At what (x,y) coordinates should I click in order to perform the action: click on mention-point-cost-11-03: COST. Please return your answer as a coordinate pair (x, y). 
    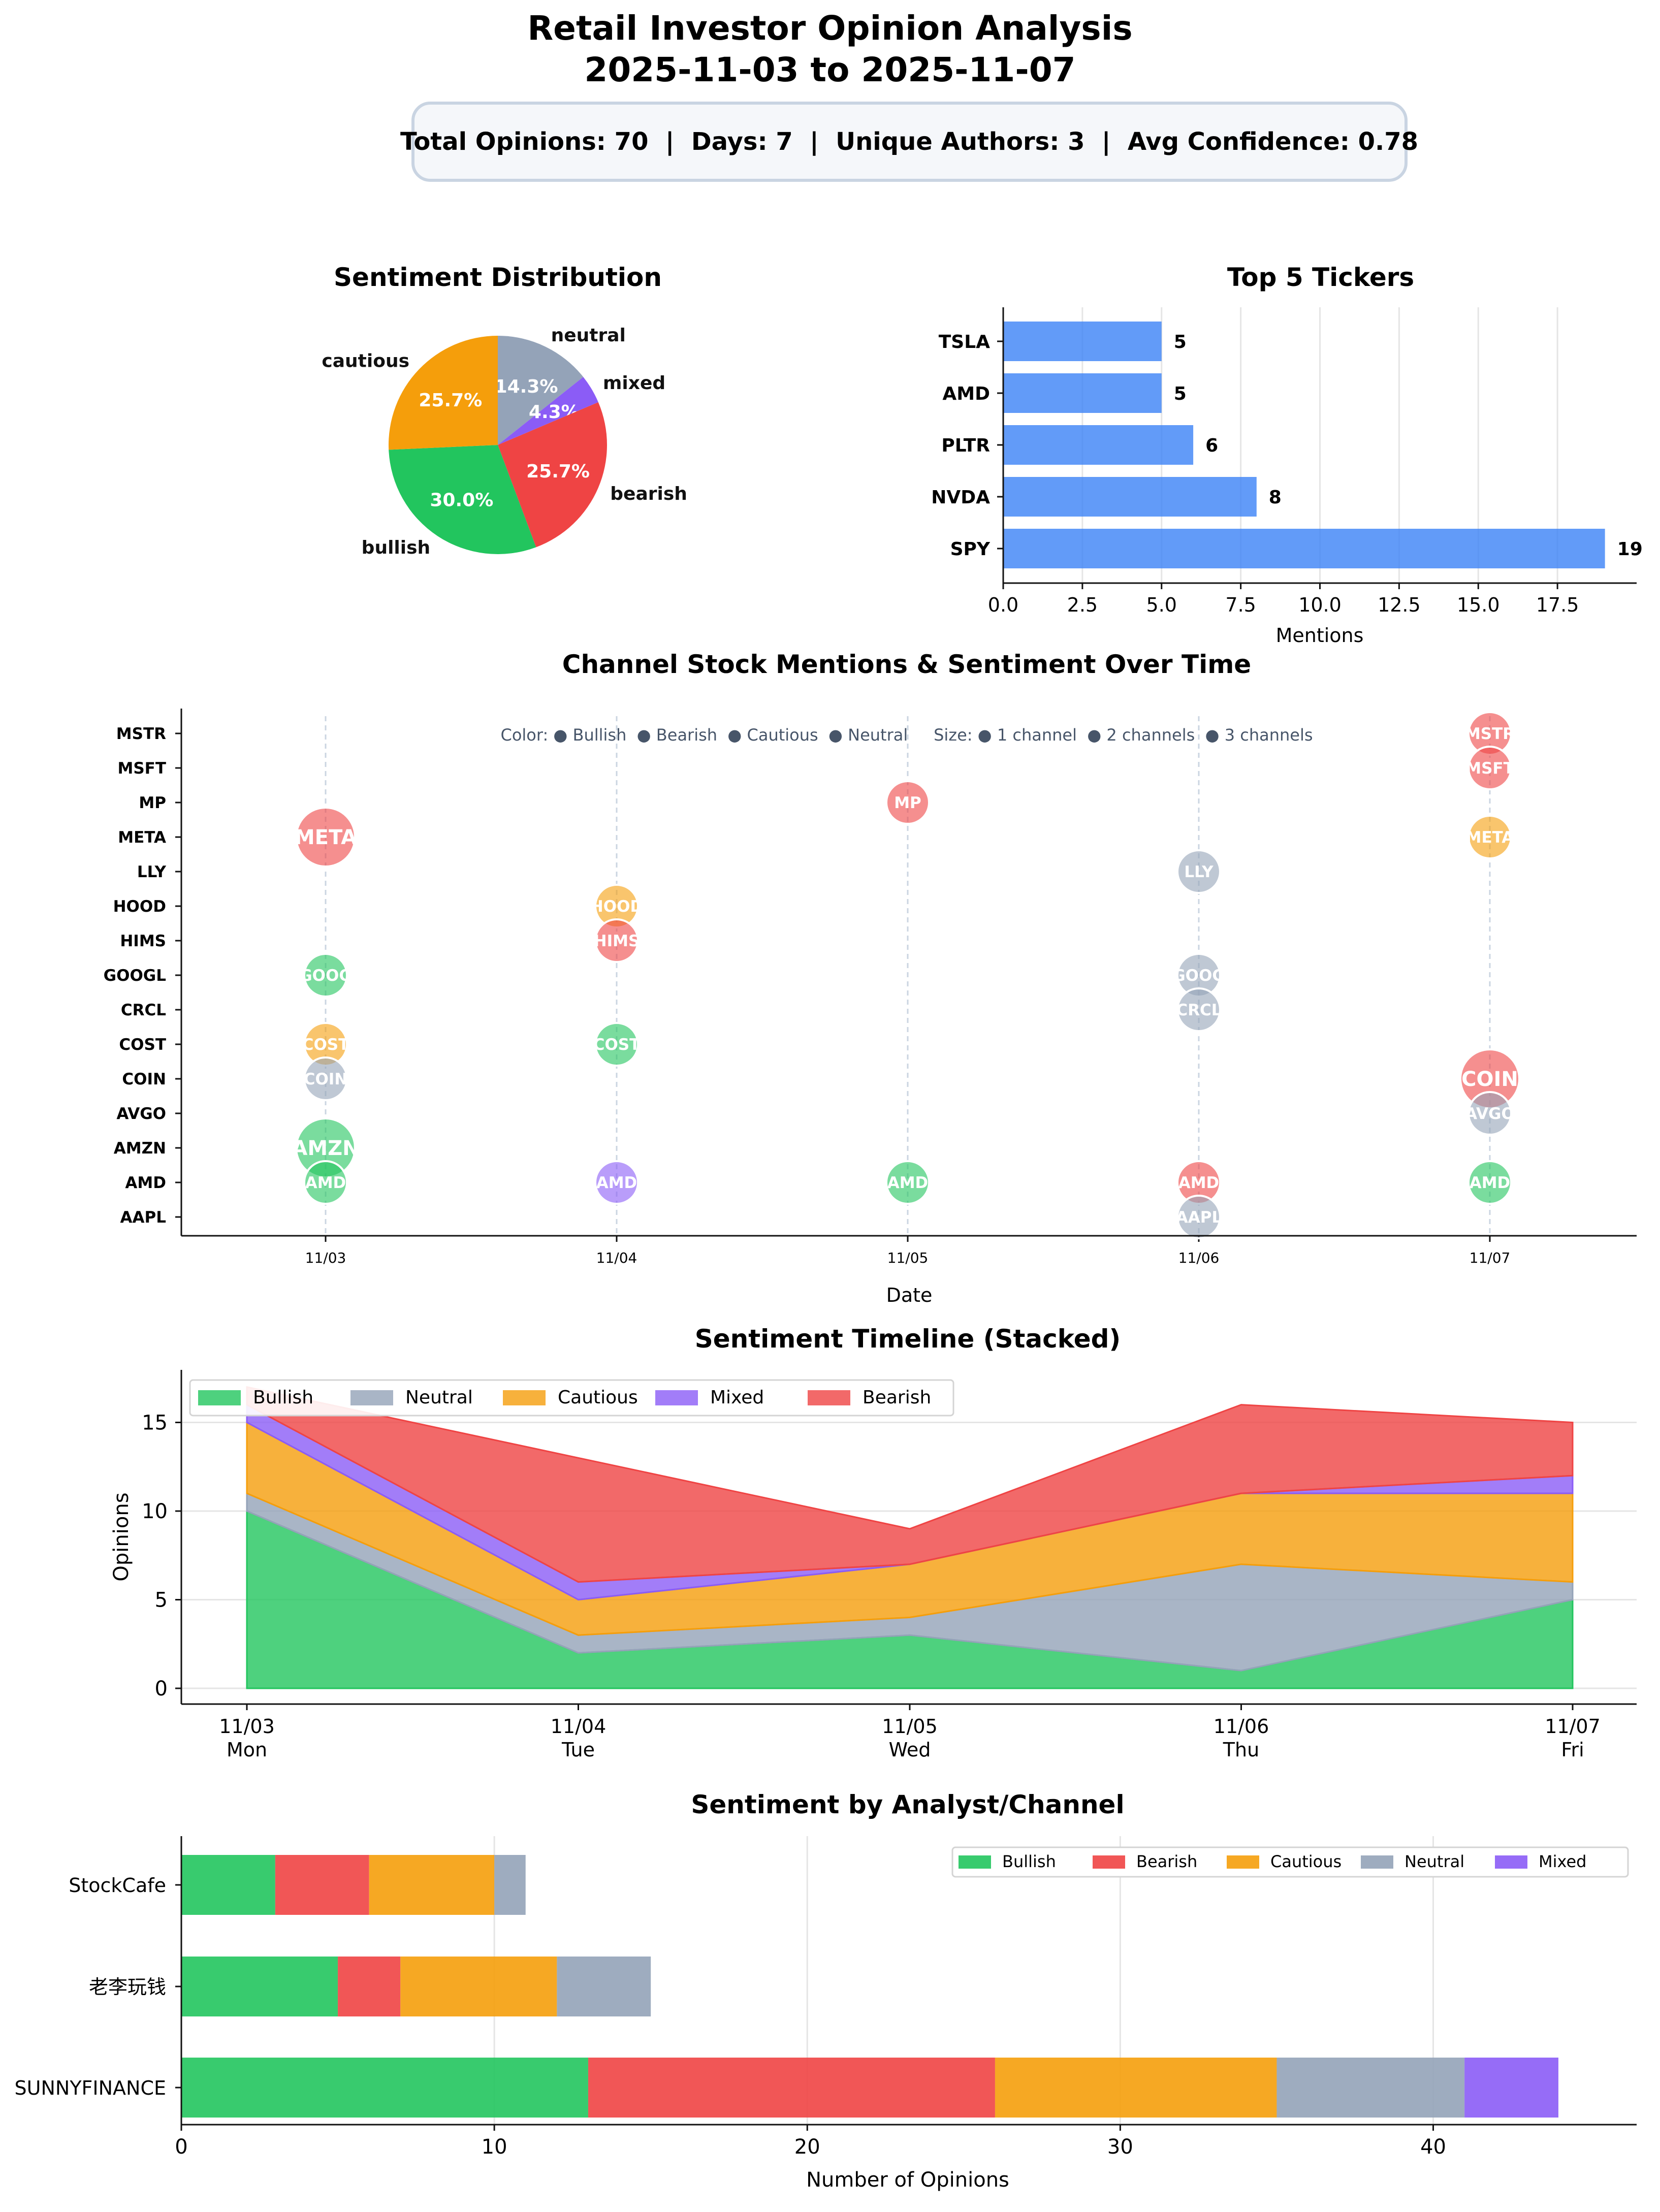
    Looking at the image, I should click on (325, 1044).